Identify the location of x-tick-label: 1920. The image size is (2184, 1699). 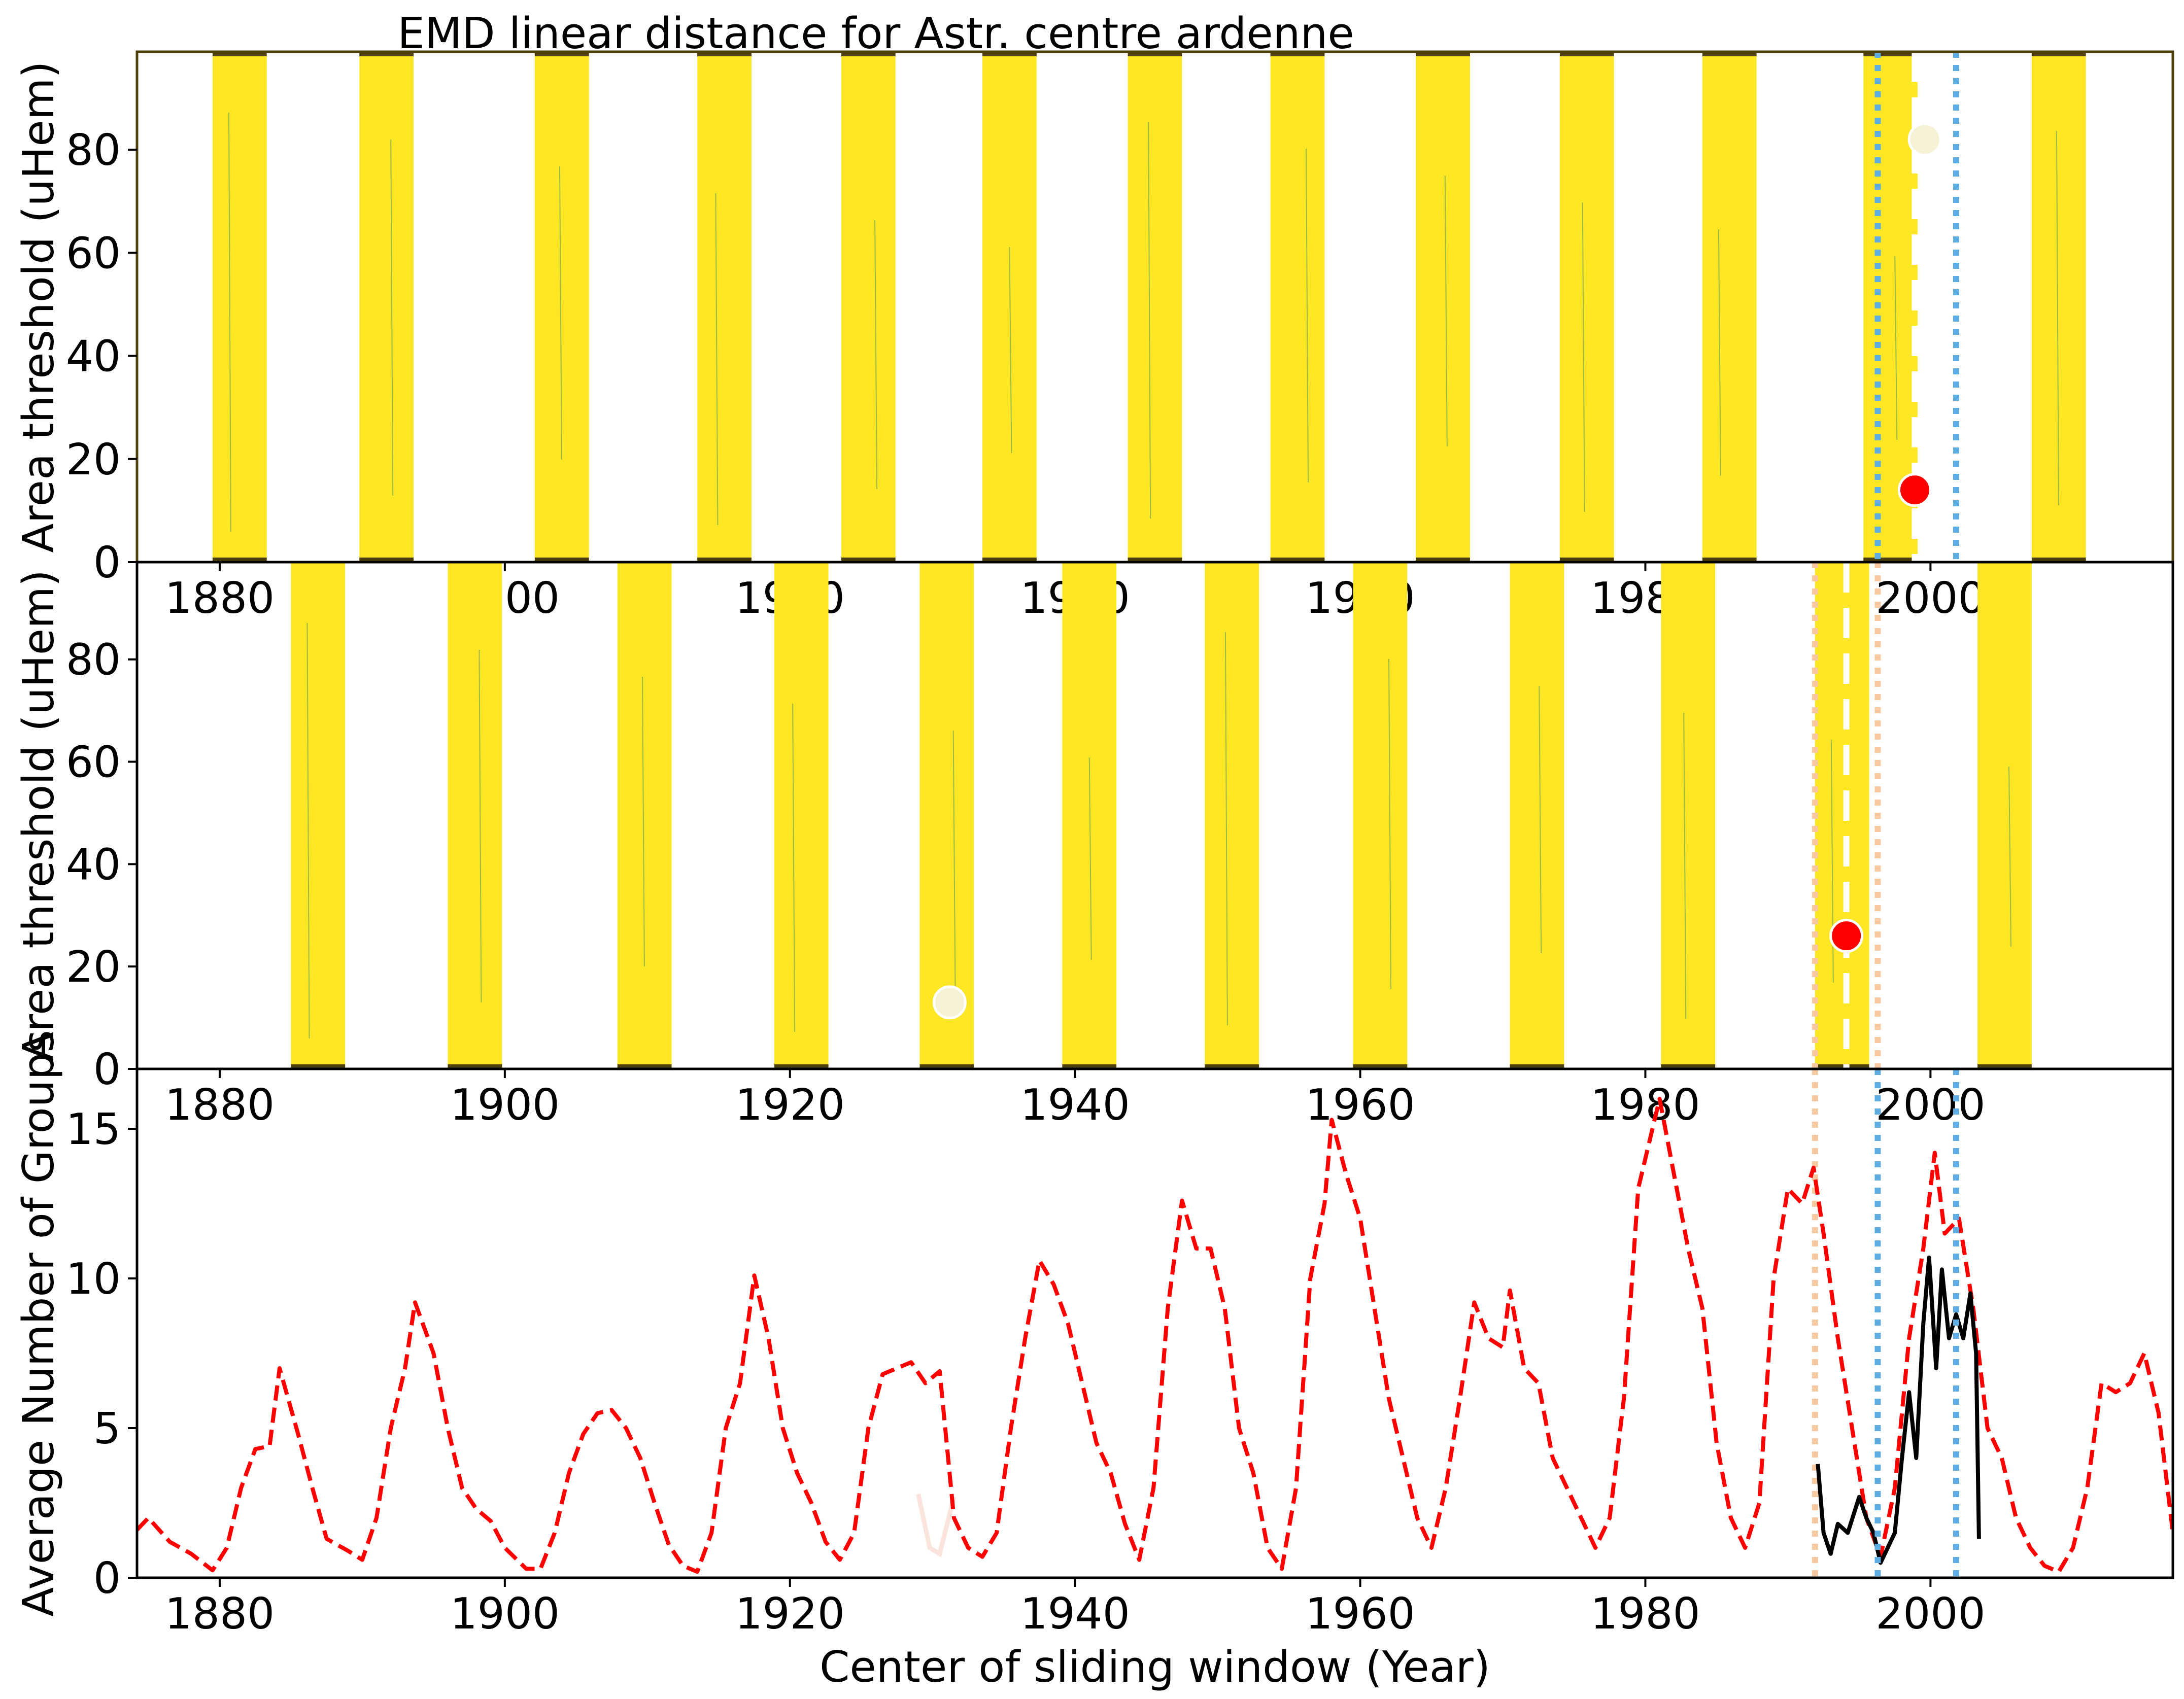
(790, 1614).